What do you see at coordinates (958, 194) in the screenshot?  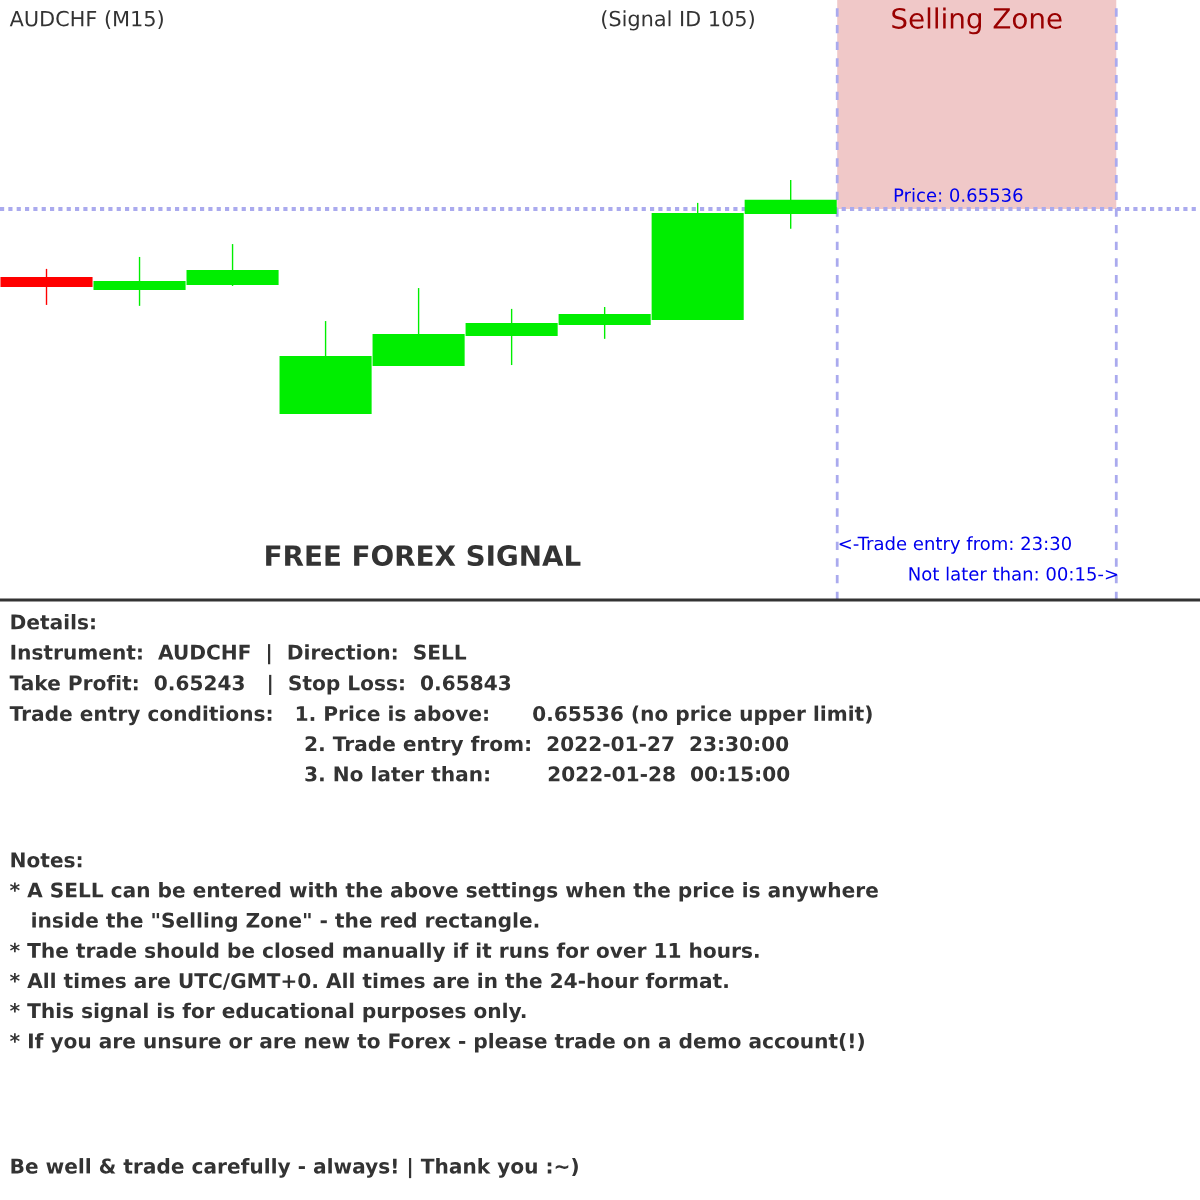 I see `text: Price: 0.65536` at bounding box center [958, 194].